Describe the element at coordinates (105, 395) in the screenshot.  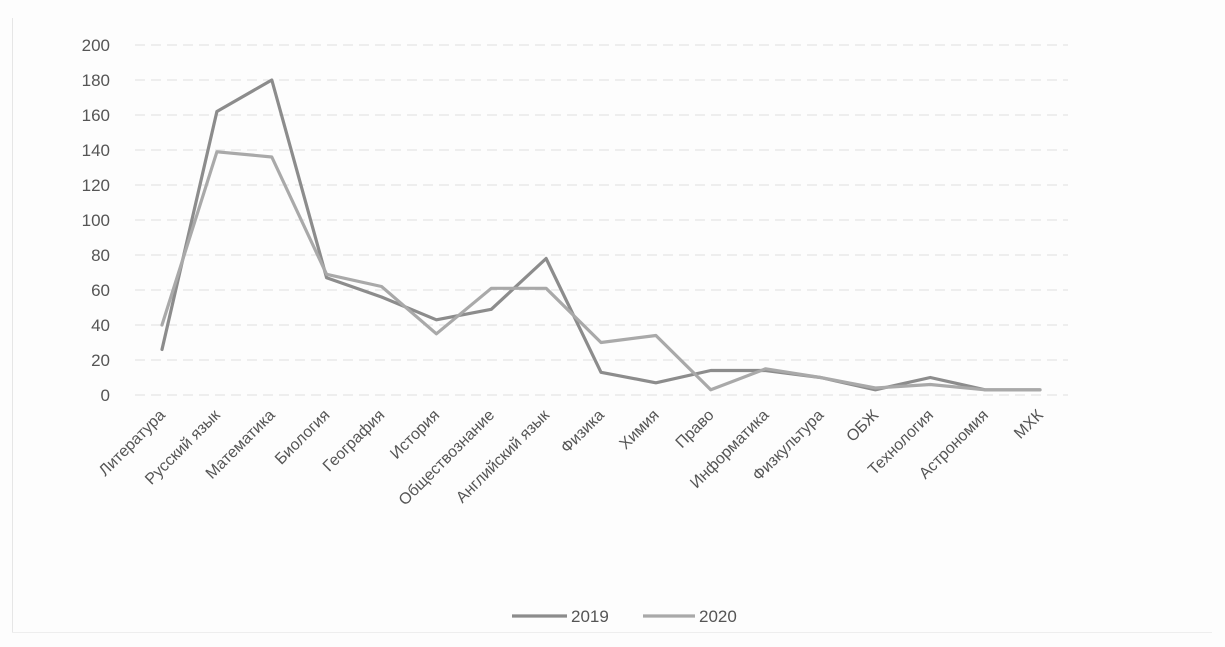
I see `y-tick-label: 0` at that location.